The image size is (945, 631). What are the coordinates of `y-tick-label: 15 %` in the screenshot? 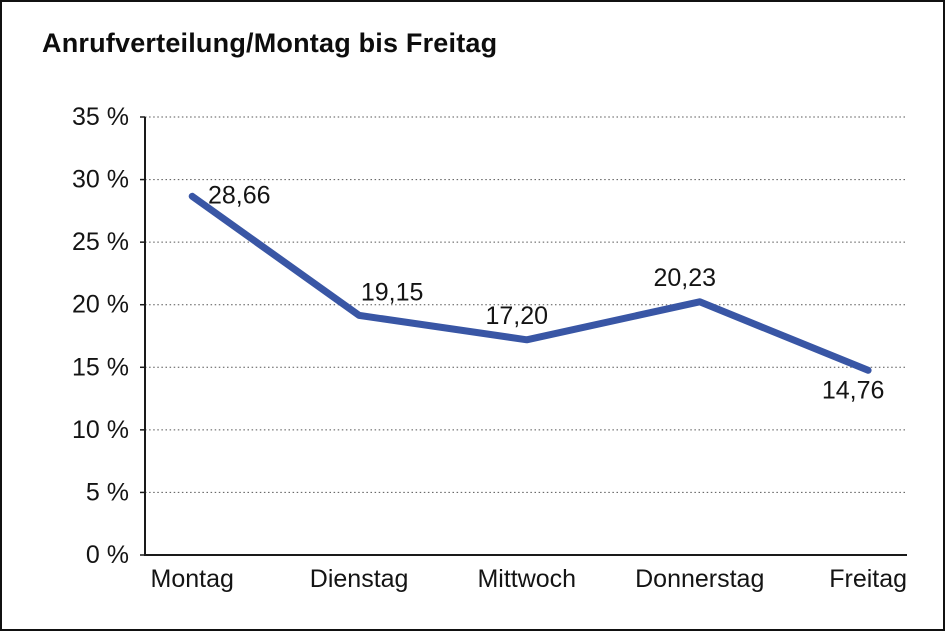 It's located at (100, 367).